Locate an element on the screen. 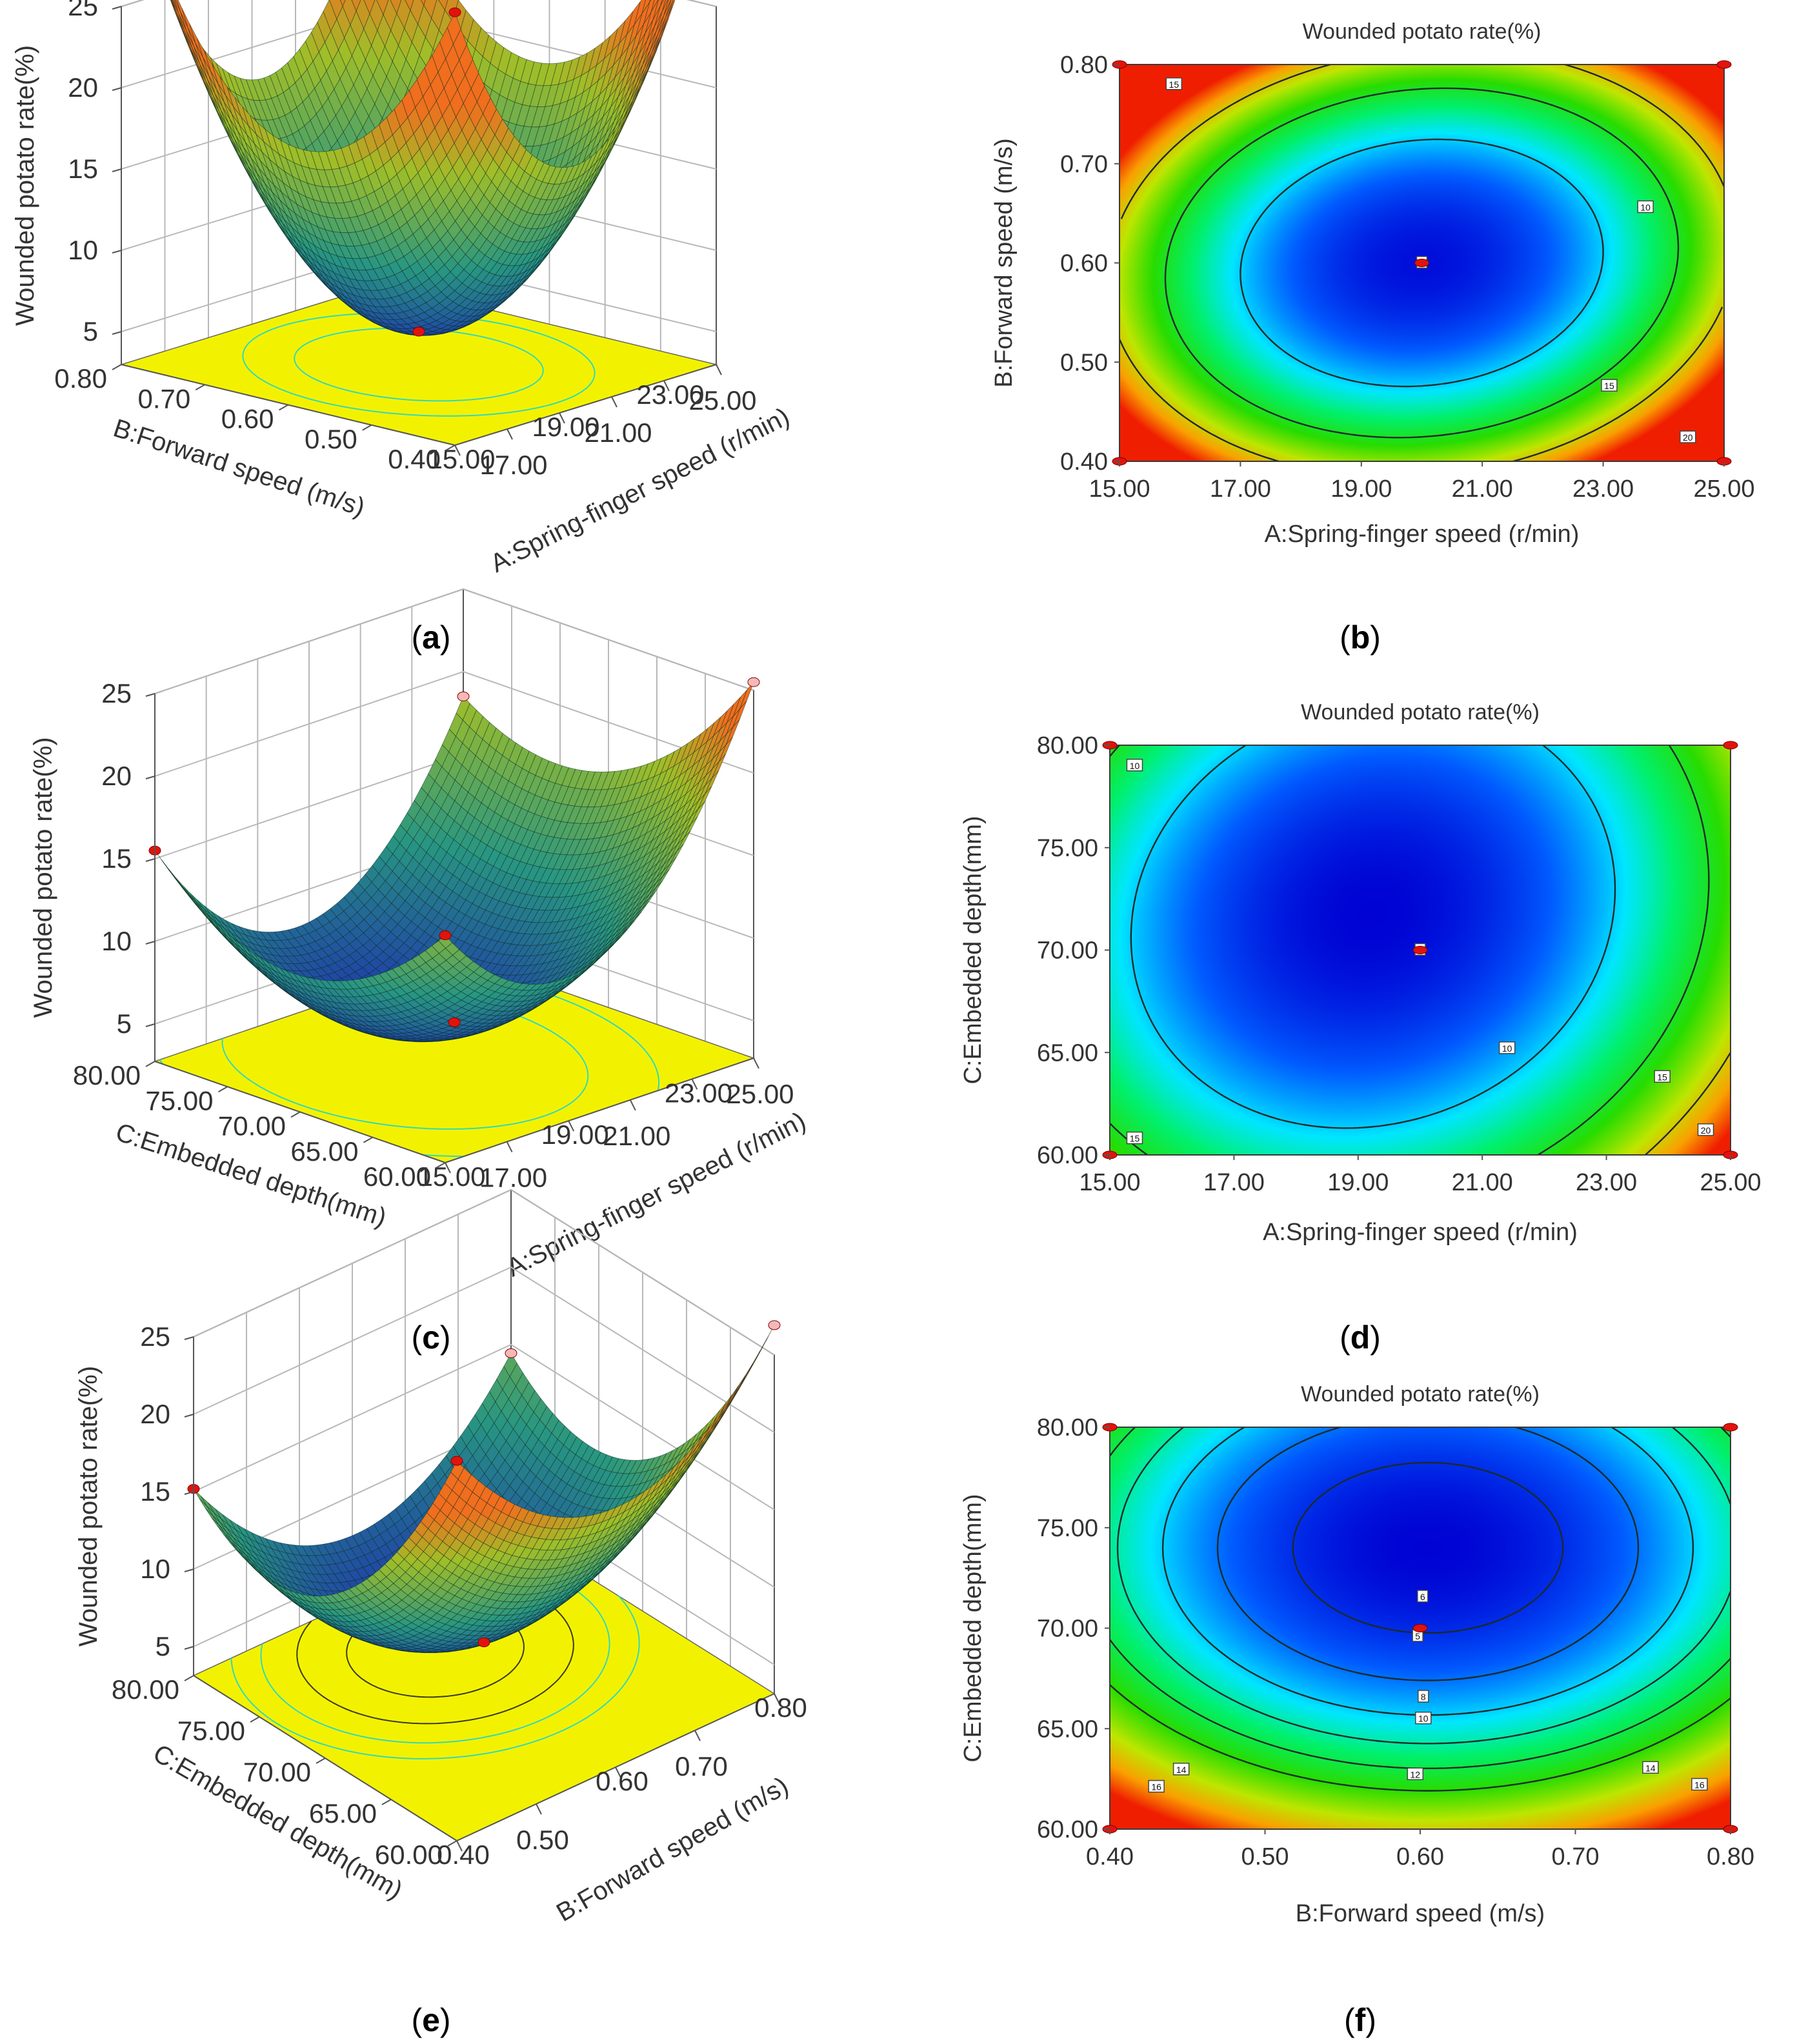 This screenshot has height=2044, width=1797. z-tick-label: 10 is located at coordinates (116, 941).